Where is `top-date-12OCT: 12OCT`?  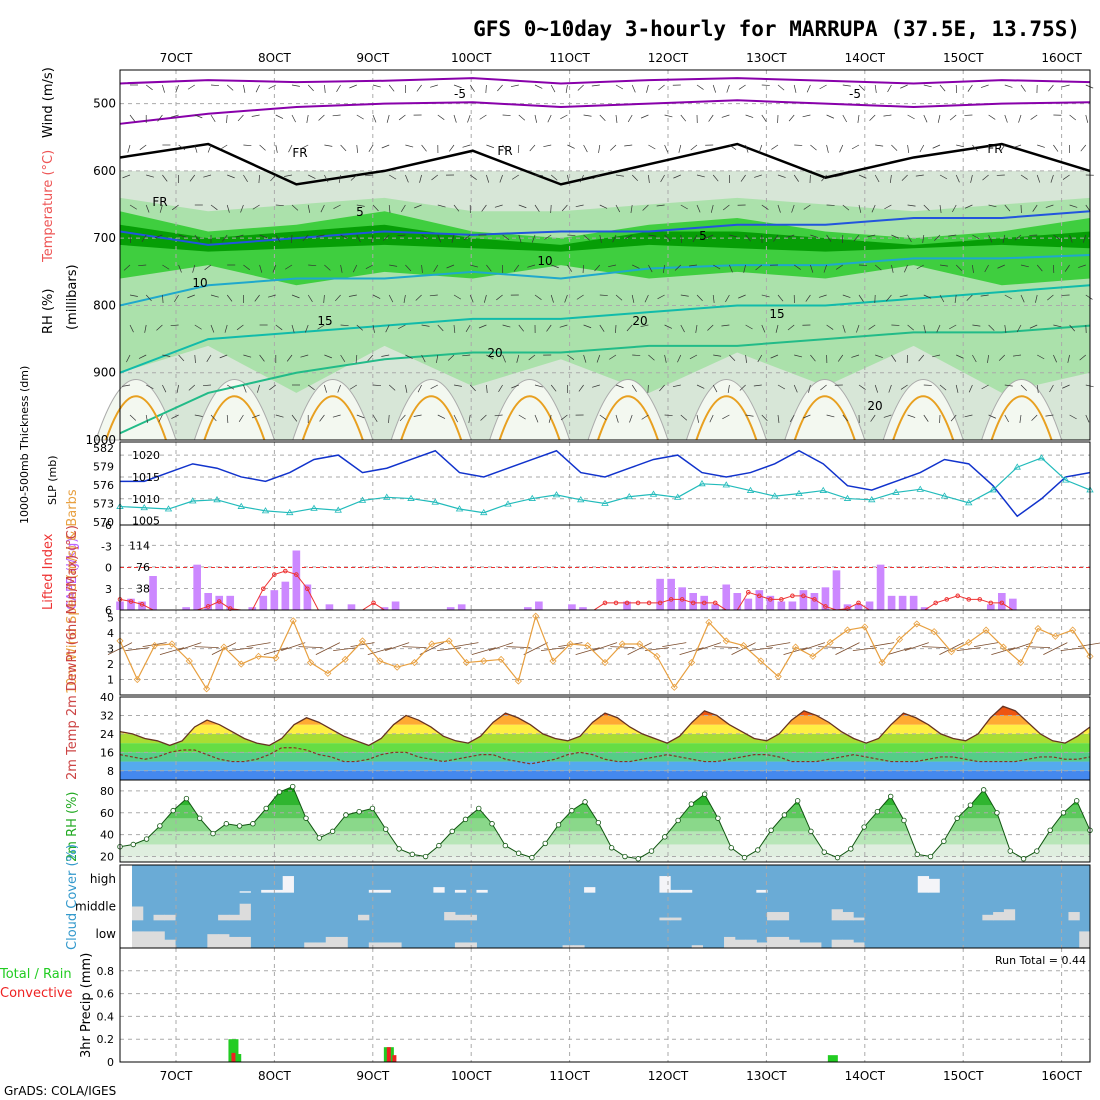 top-date-12OCT: 12OCT is located at coordinates (668, 58).